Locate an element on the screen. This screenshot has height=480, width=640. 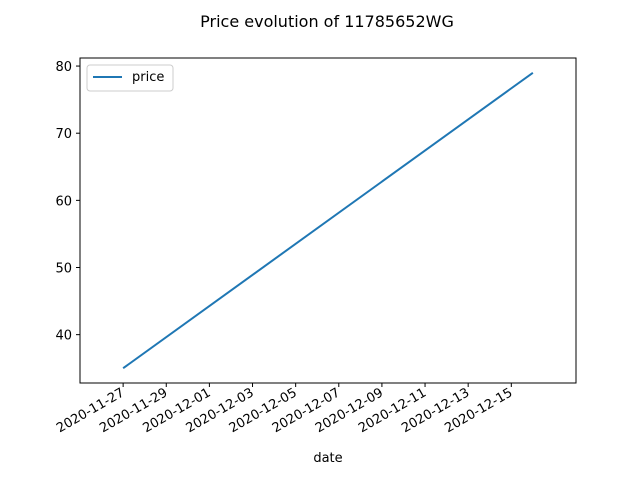
y-axis: 40 50 60 70 80 is located at coordinates (67, 202).